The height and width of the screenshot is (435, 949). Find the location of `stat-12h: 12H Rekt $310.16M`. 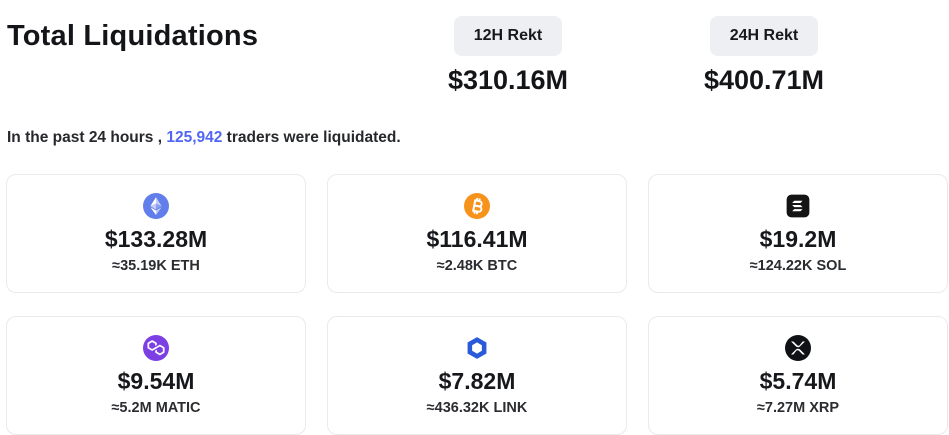

stat-12h: 12H Rekt $310.16M is located at coordinates (508, 56).